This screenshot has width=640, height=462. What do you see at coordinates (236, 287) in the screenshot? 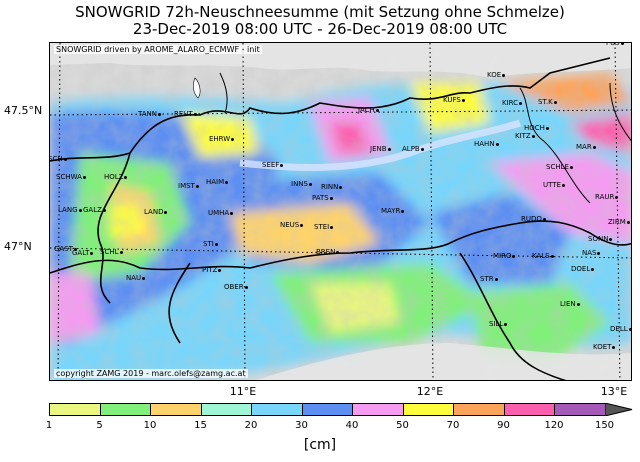
I see `station-label: OBER` at bounding box center [236, 287].